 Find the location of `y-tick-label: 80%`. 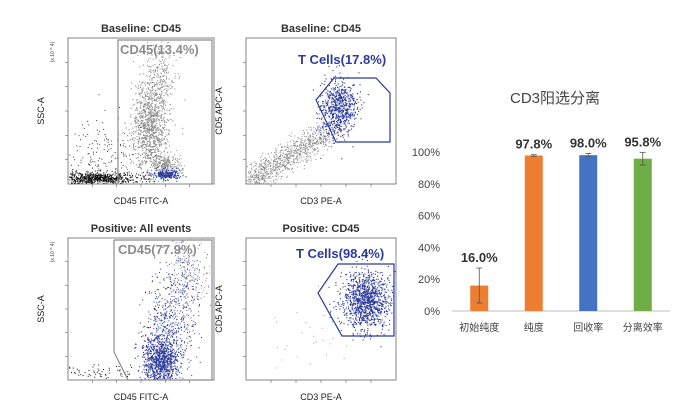

y-tick-label: 80% is located at coordinates (429, 185).